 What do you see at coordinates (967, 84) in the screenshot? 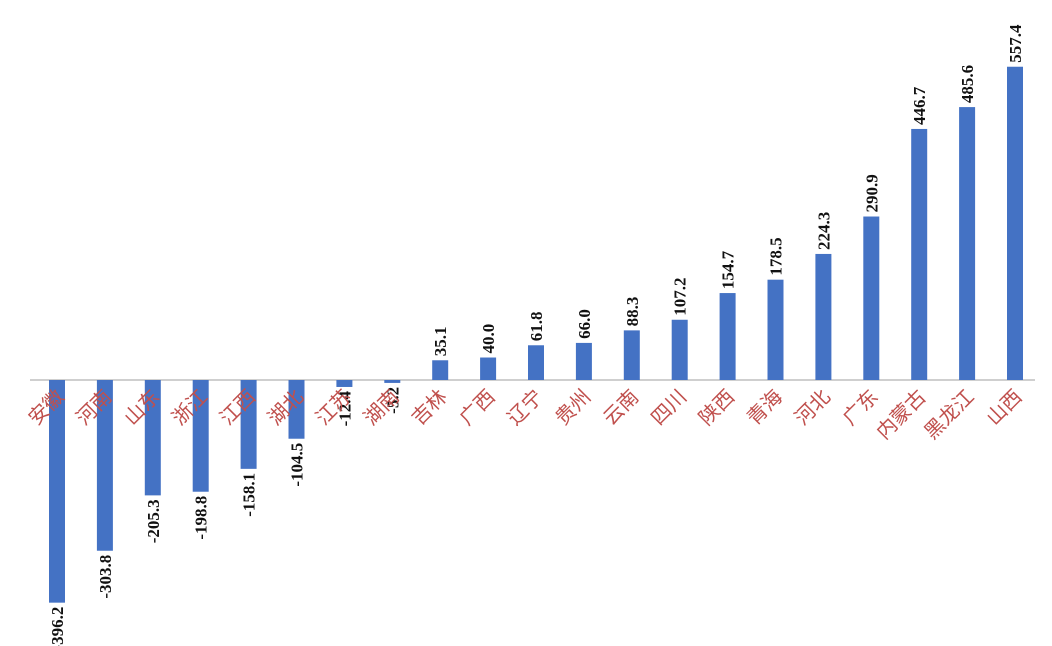
I see `value-label-20: 485.6` at bounding box center [967, 84].